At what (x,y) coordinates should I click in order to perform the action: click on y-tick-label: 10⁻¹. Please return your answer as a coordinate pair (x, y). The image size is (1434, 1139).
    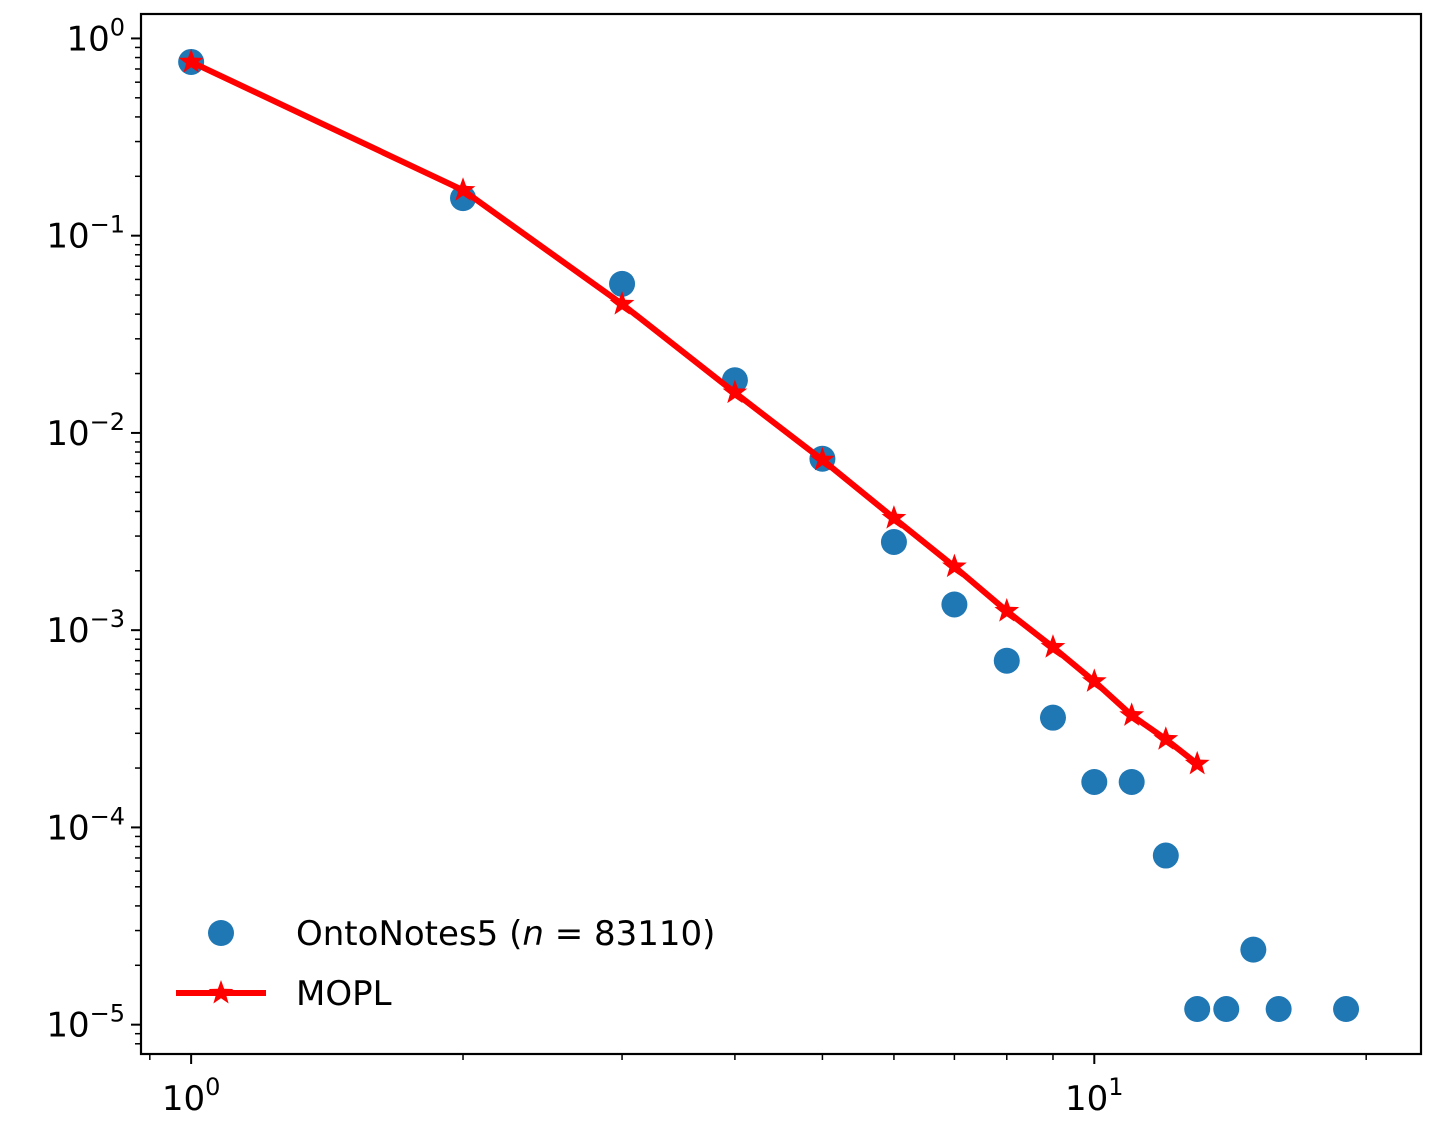
    Looking at the image, I should click on (85, 234).